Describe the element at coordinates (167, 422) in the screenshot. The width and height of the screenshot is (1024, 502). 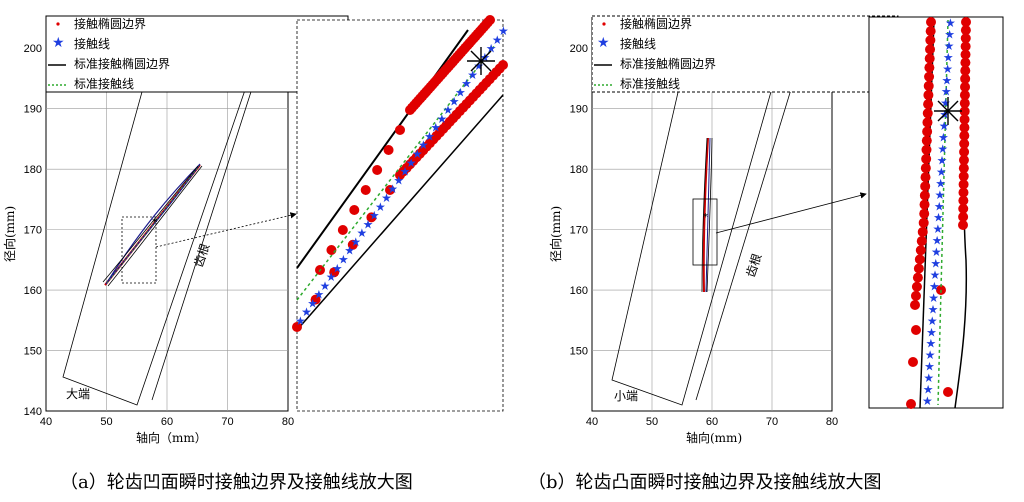
I see `x-tick-label: 60` at that location.